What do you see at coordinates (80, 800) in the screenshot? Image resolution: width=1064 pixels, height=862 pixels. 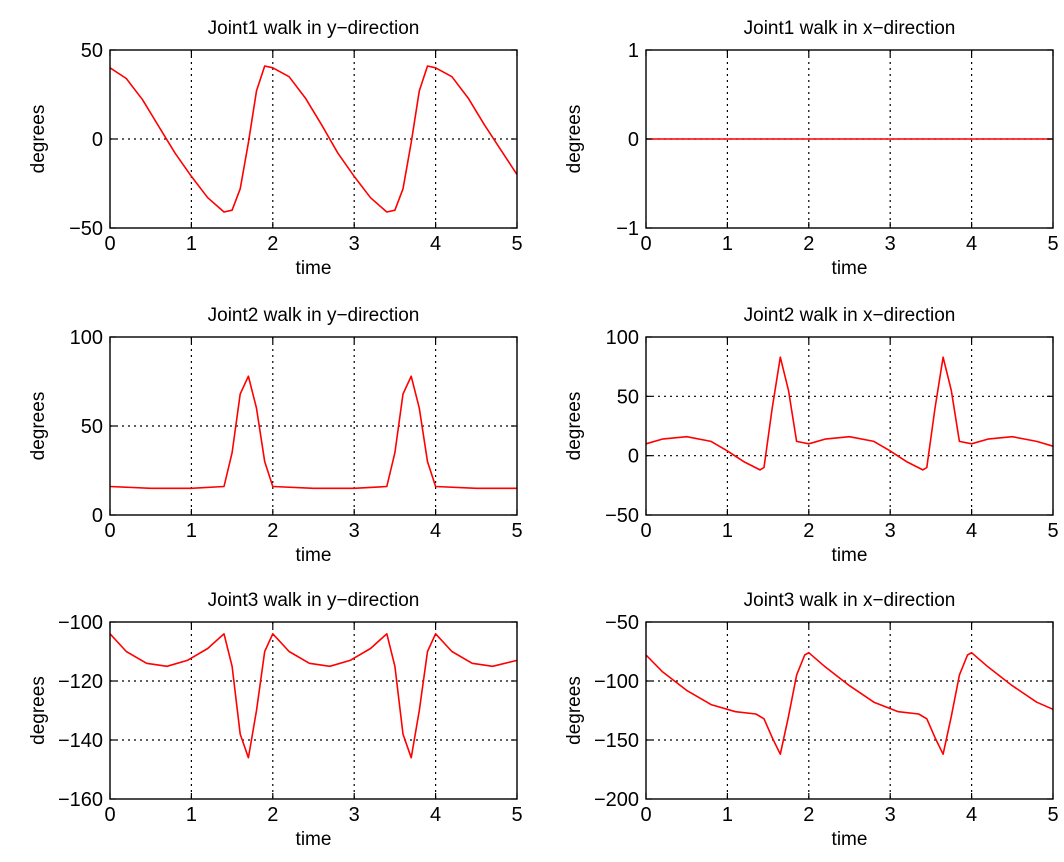 I see `y-tick-label: −160` at bounding box center [80, 800].